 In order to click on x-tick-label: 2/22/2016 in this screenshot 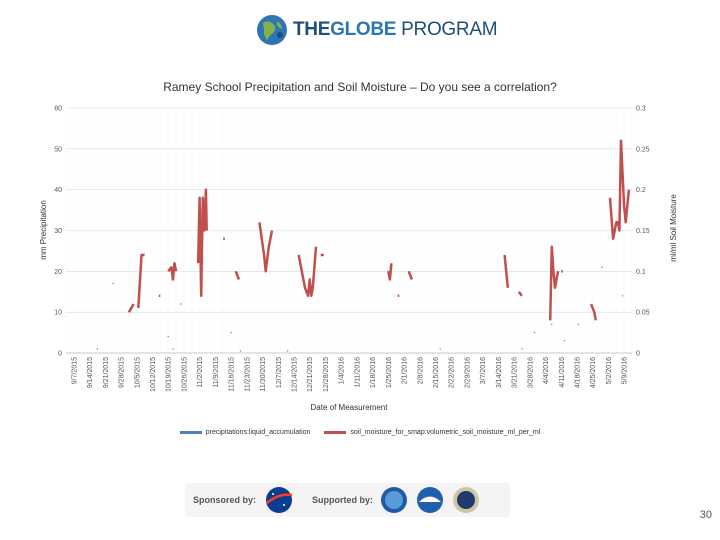, I will do `click(452, 372)`.